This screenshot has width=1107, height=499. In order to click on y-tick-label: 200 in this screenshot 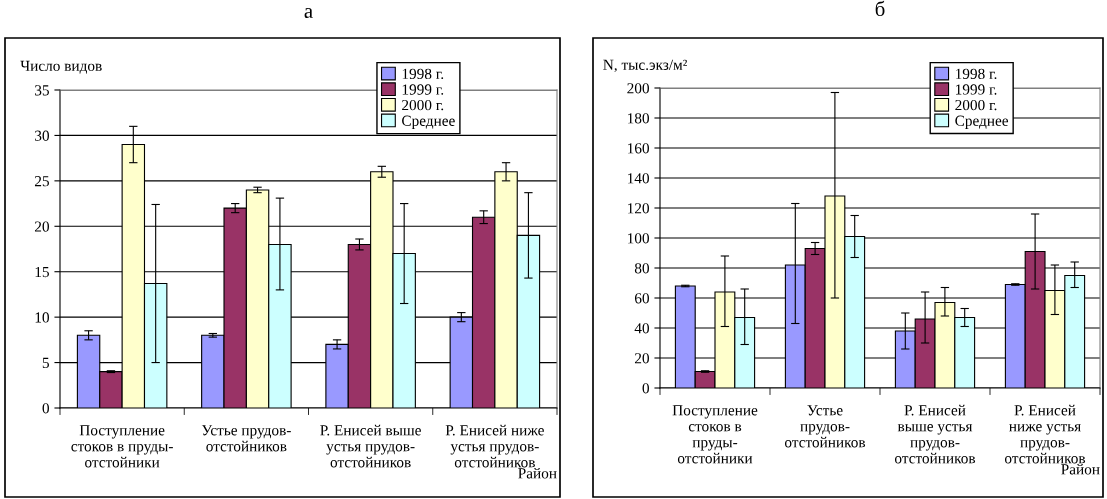, I will do `click(638, 88)`.